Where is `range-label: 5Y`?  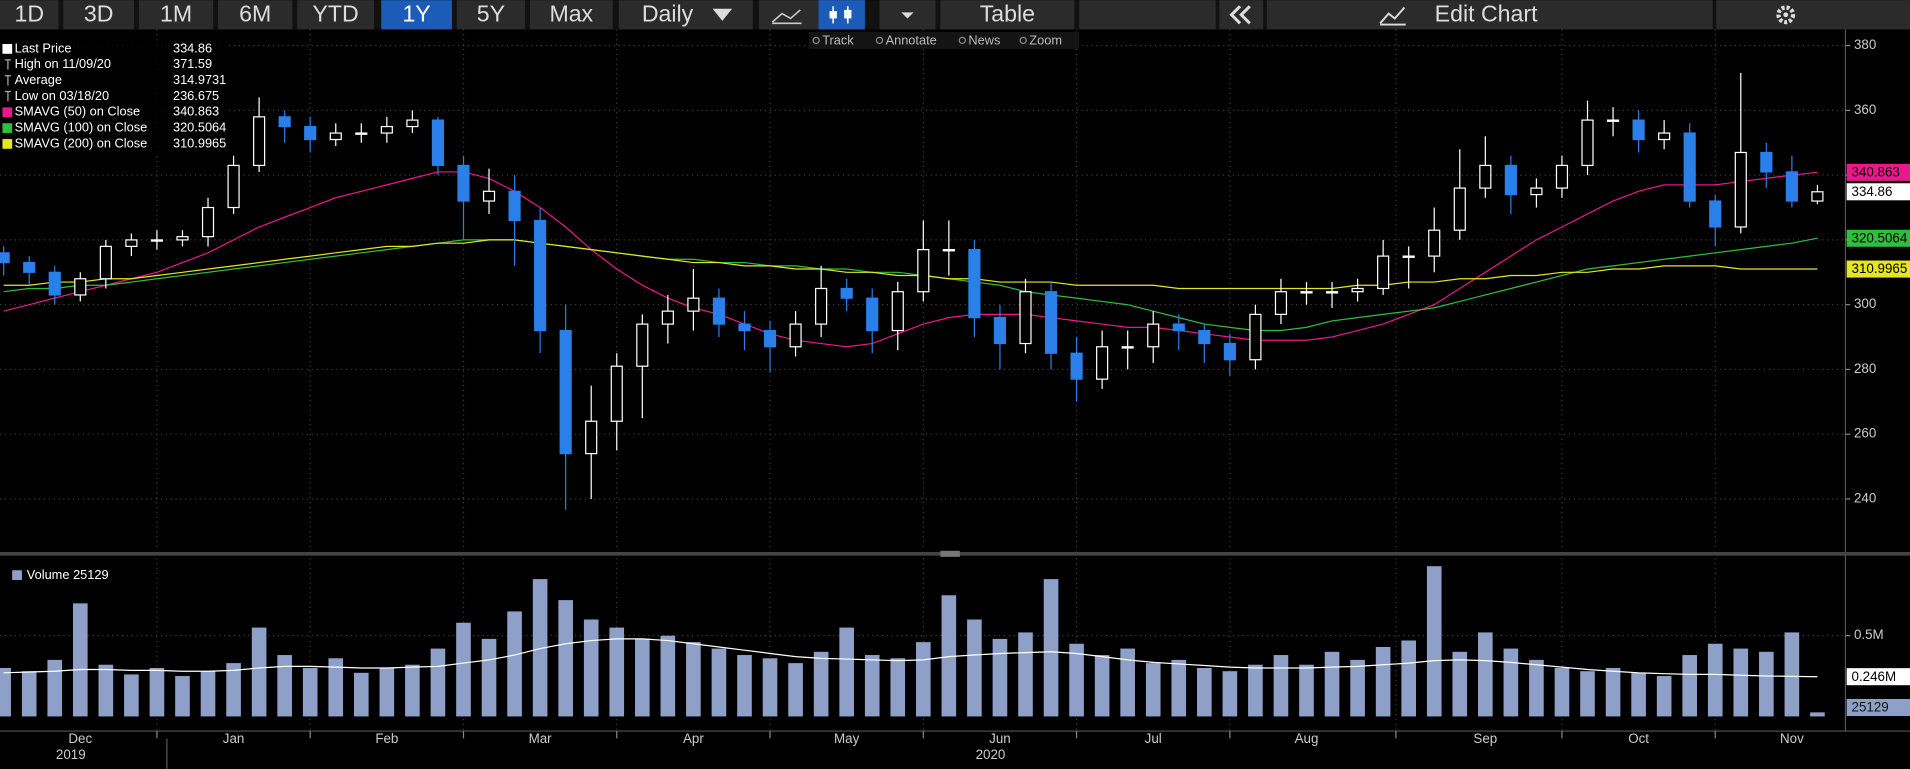
range-label: 5Y is located at coordinates (491, 14).